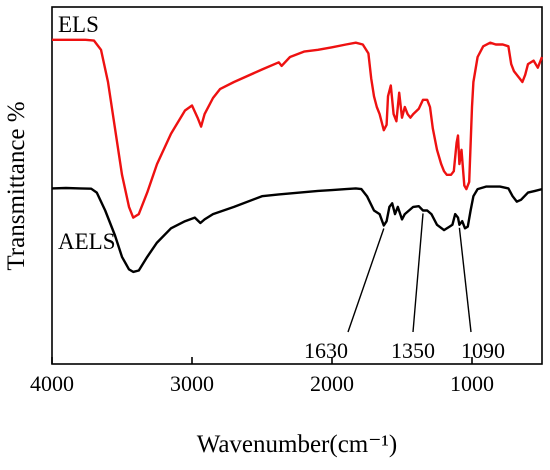 The image size is (550, 470). Describe the element at coordinates (297, 444) in the screenshot. I see `x-axis-title: Wavenumber(cm⁻¹)` at that location.